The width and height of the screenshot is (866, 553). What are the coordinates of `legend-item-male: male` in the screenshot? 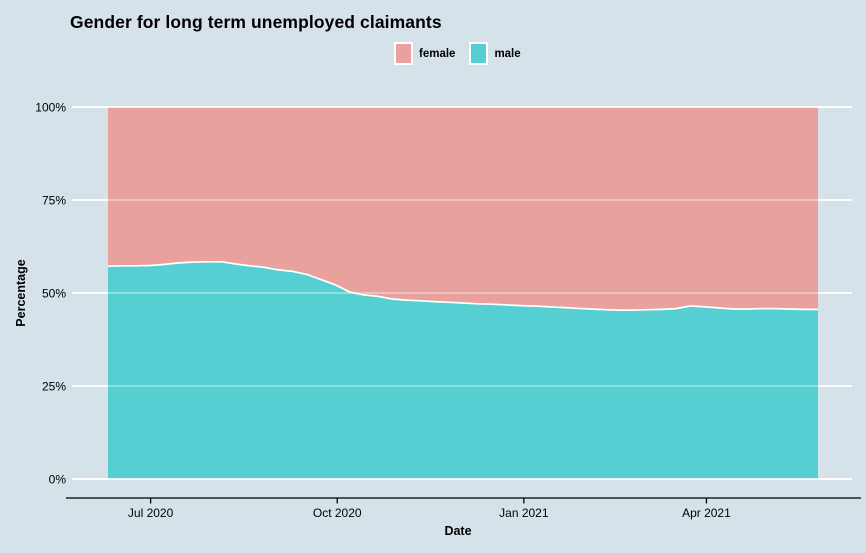 It's located at (495, 53).